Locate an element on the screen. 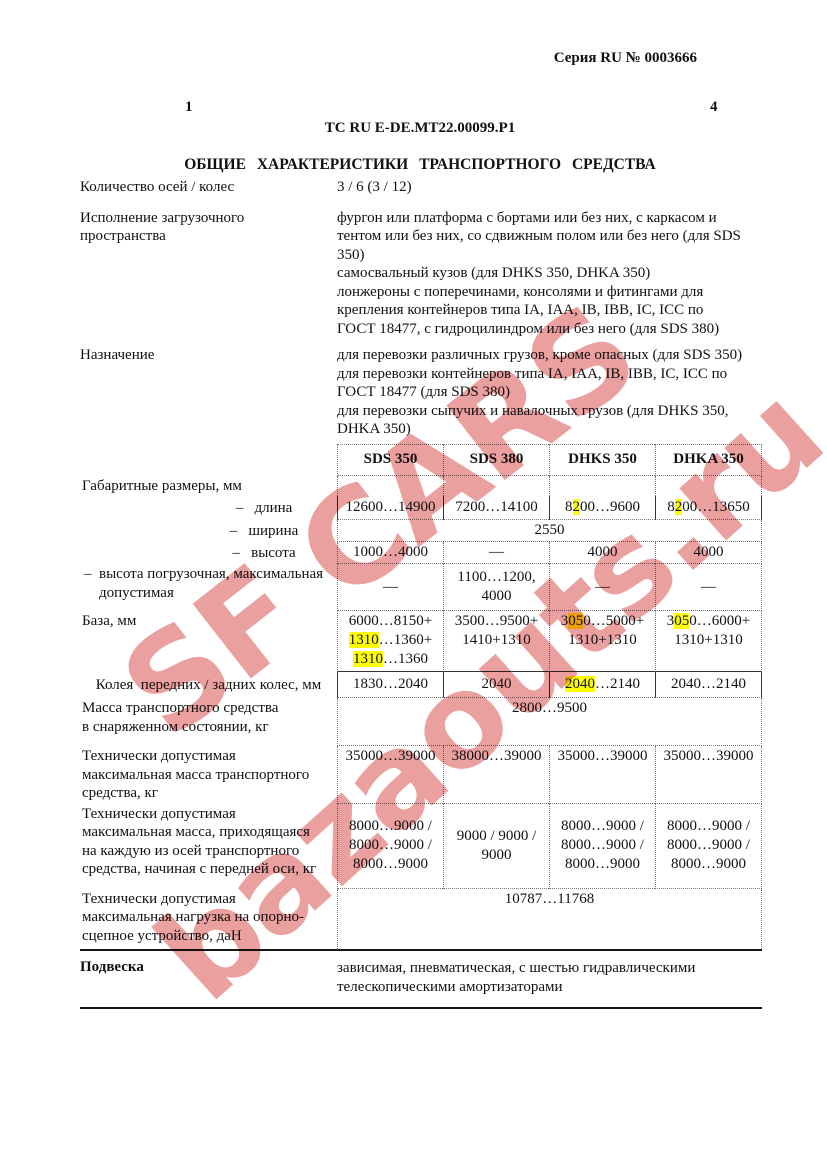 The image size is (827, 1170). table-cell: 8200…13650 is located at coordinates (708, 508).